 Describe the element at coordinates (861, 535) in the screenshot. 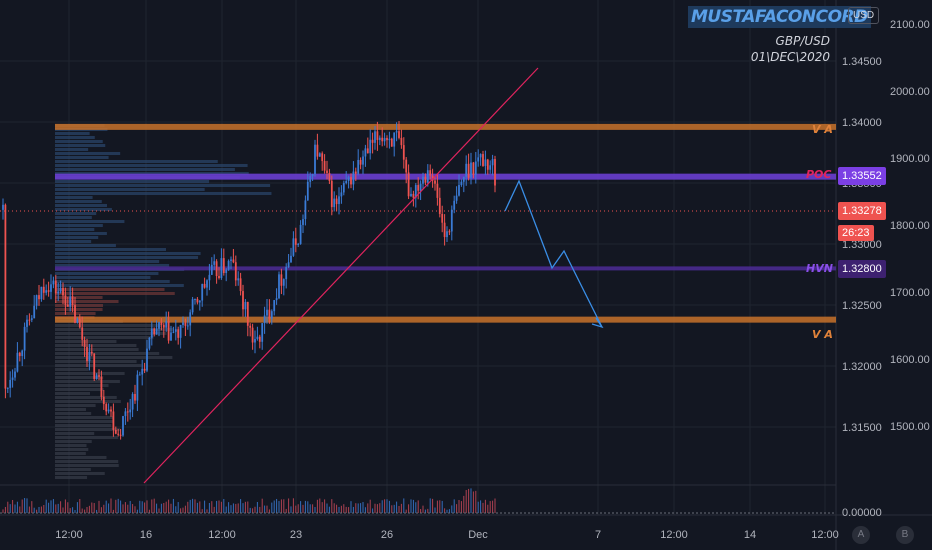

I see `auto-scale-button: A` at that location.